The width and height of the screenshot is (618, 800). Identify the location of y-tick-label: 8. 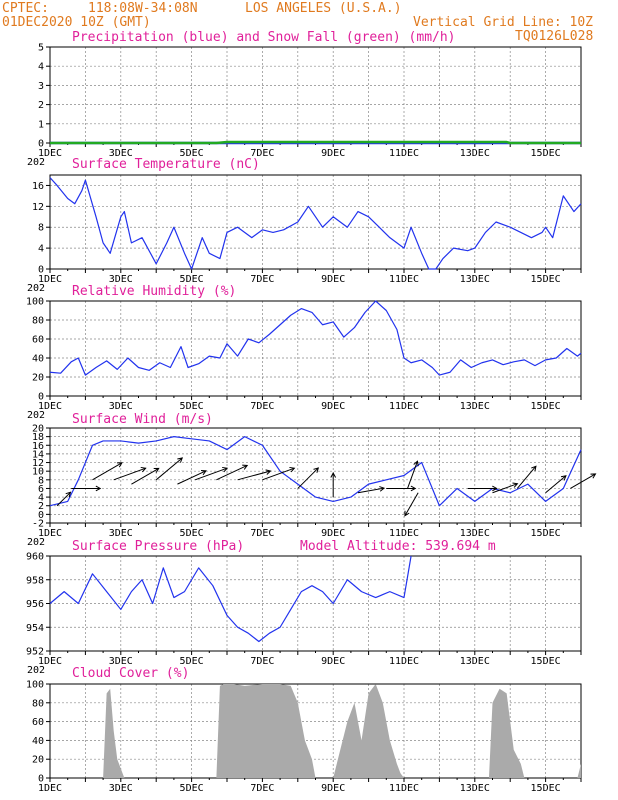
(41, 228).